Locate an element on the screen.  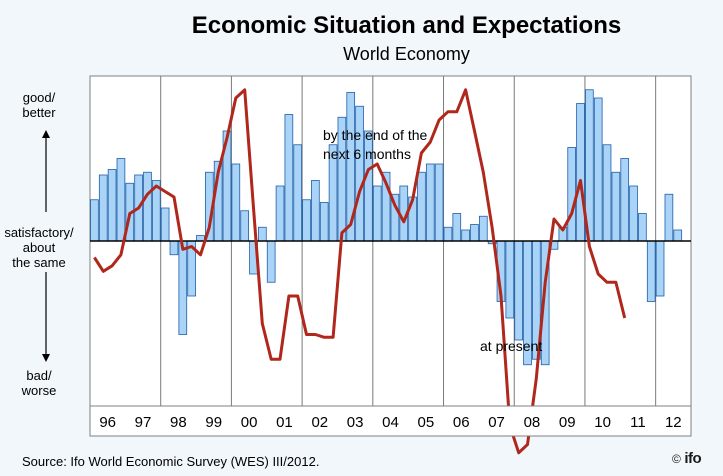
x-tick-label: 06 is located at coordinates (461, 422).